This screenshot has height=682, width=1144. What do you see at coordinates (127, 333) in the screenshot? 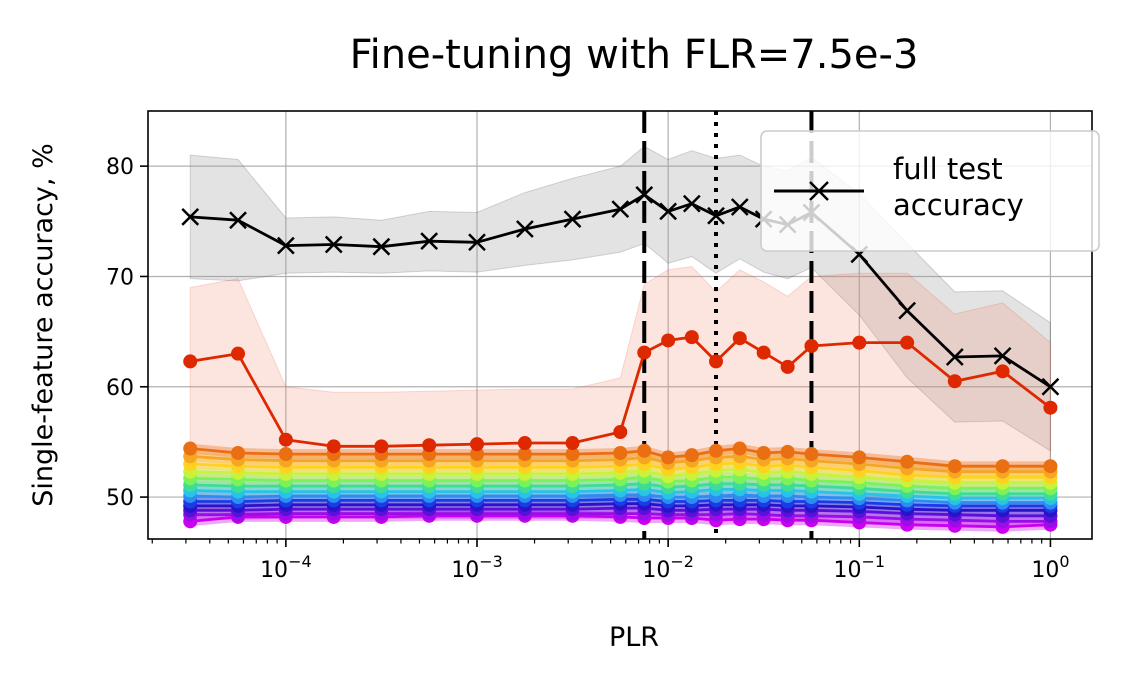
I see `y-axis-ticks: 50 60 70 80` at bounding box center [127, 333].